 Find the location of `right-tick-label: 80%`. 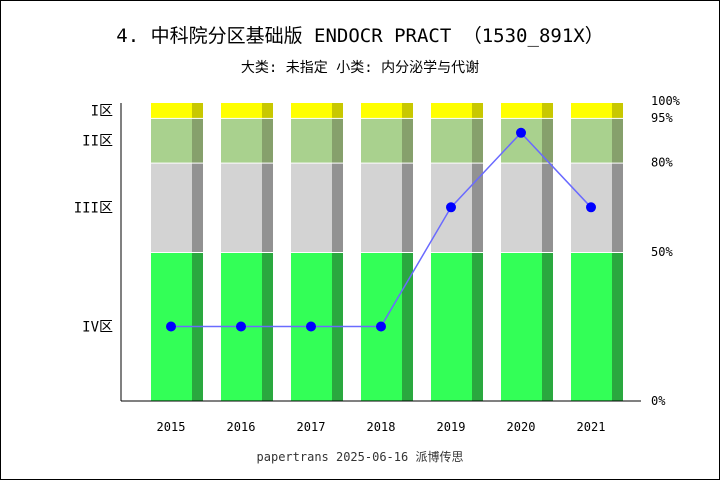

right-tick-label: 80% is located at coordinates (662, 163).